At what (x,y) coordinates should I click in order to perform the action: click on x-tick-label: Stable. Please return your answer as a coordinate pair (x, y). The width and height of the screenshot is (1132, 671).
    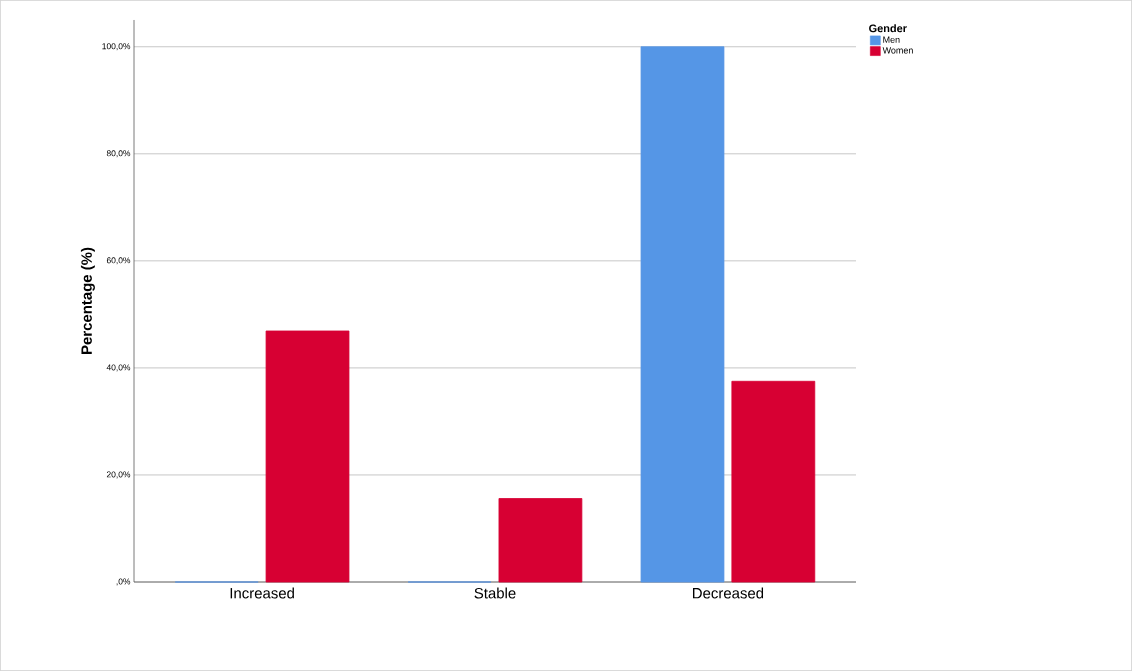
    Looking at the image, I should click on (495, 593).